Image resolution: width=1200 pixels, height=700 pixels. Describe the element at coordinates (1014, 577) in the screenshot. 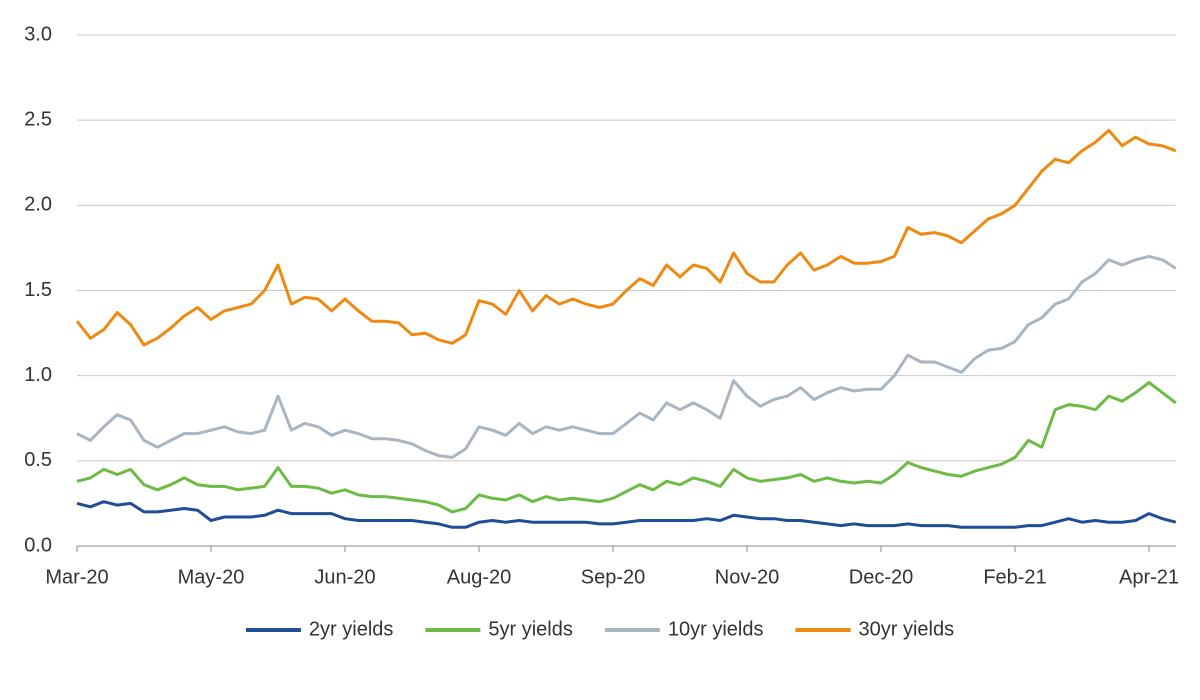

I see `x-tick-label: Feb-21` at that location.